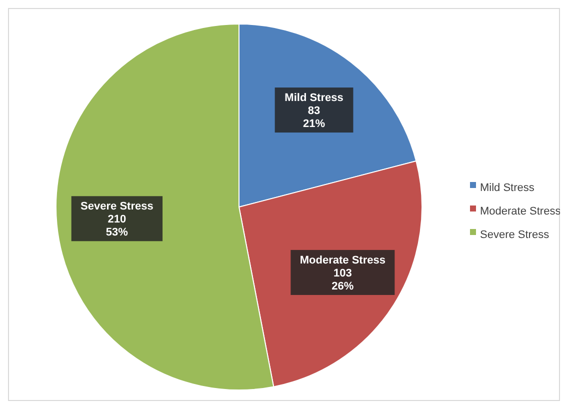 This screenshot has height=403, width=562. What do you see at coordinates (117, 206) in the screenshot?
I see `slice-label: Severe Stress` at bounding box center [117, 206].